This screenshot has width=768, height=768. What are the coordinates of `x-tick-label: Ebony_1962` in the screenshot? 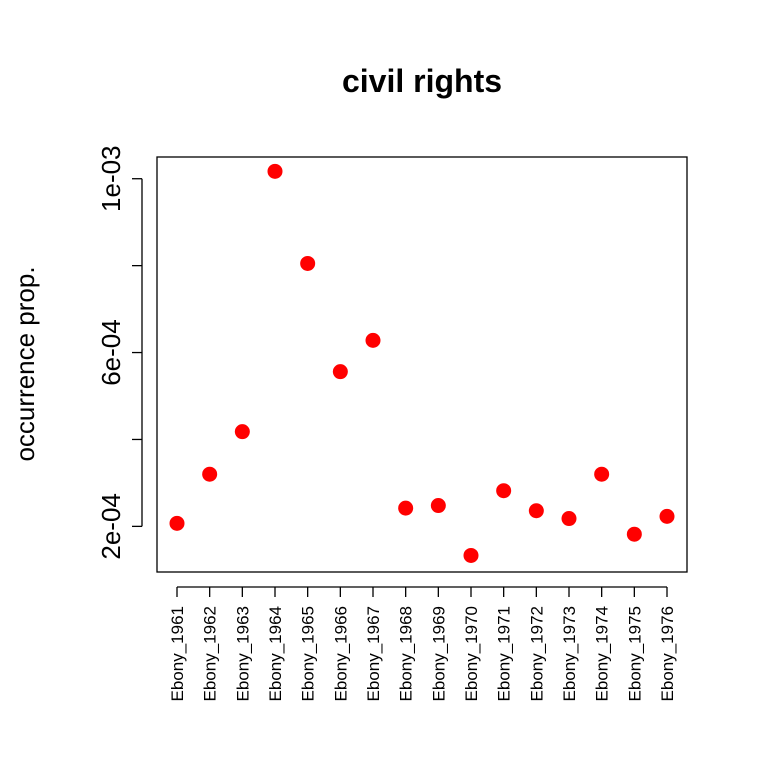 It's located at (210, 653).